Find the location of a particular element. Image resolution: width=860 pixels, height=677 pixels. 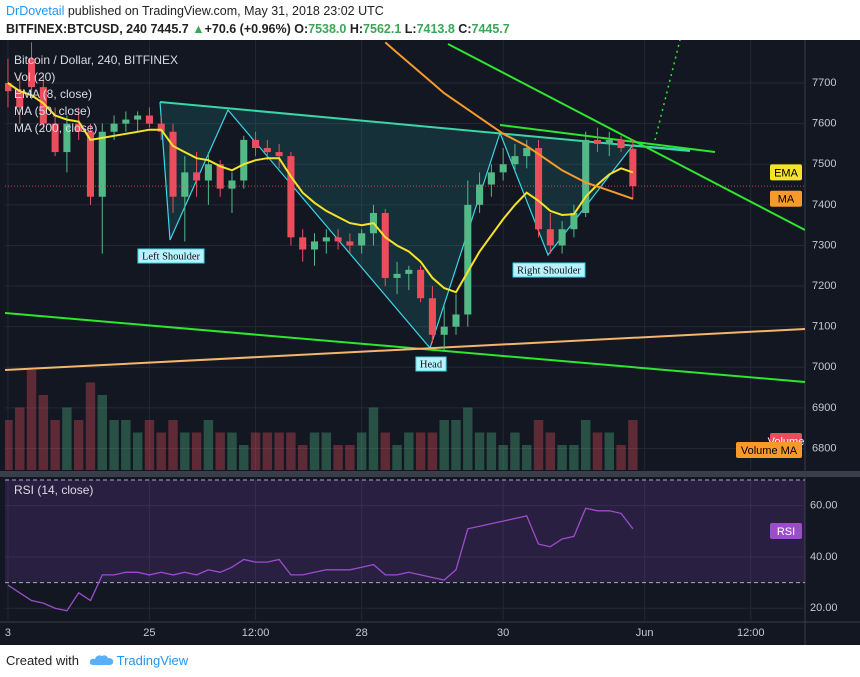

legend-entry: MA (200, close) is located at coordinates (55, 128).